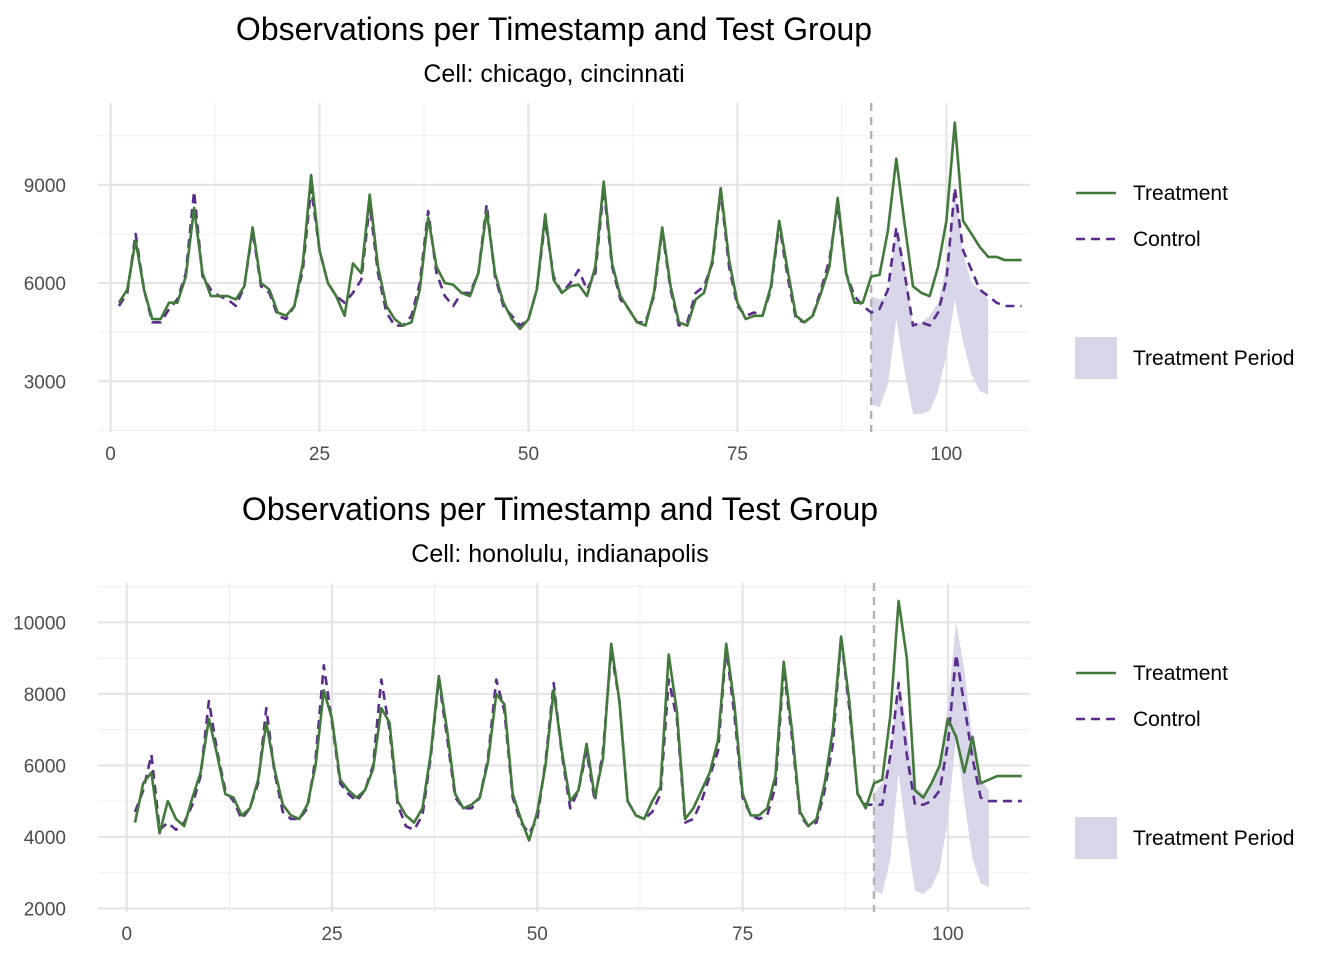 The image size is (1344, 960). Describe the element at coordinates (45, 186) in the screenshot. I see `y-tick-label: 9000` at that location.